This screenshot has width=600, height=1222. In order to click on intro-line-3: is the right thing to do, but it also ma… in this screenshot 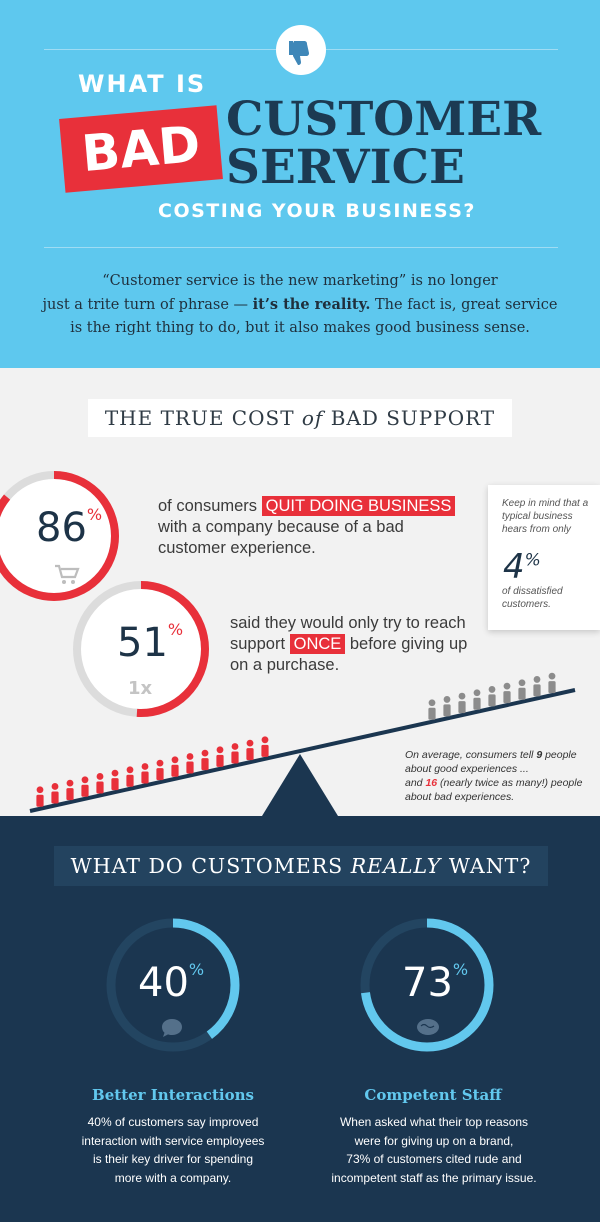, I will do `click(300, 328)`.